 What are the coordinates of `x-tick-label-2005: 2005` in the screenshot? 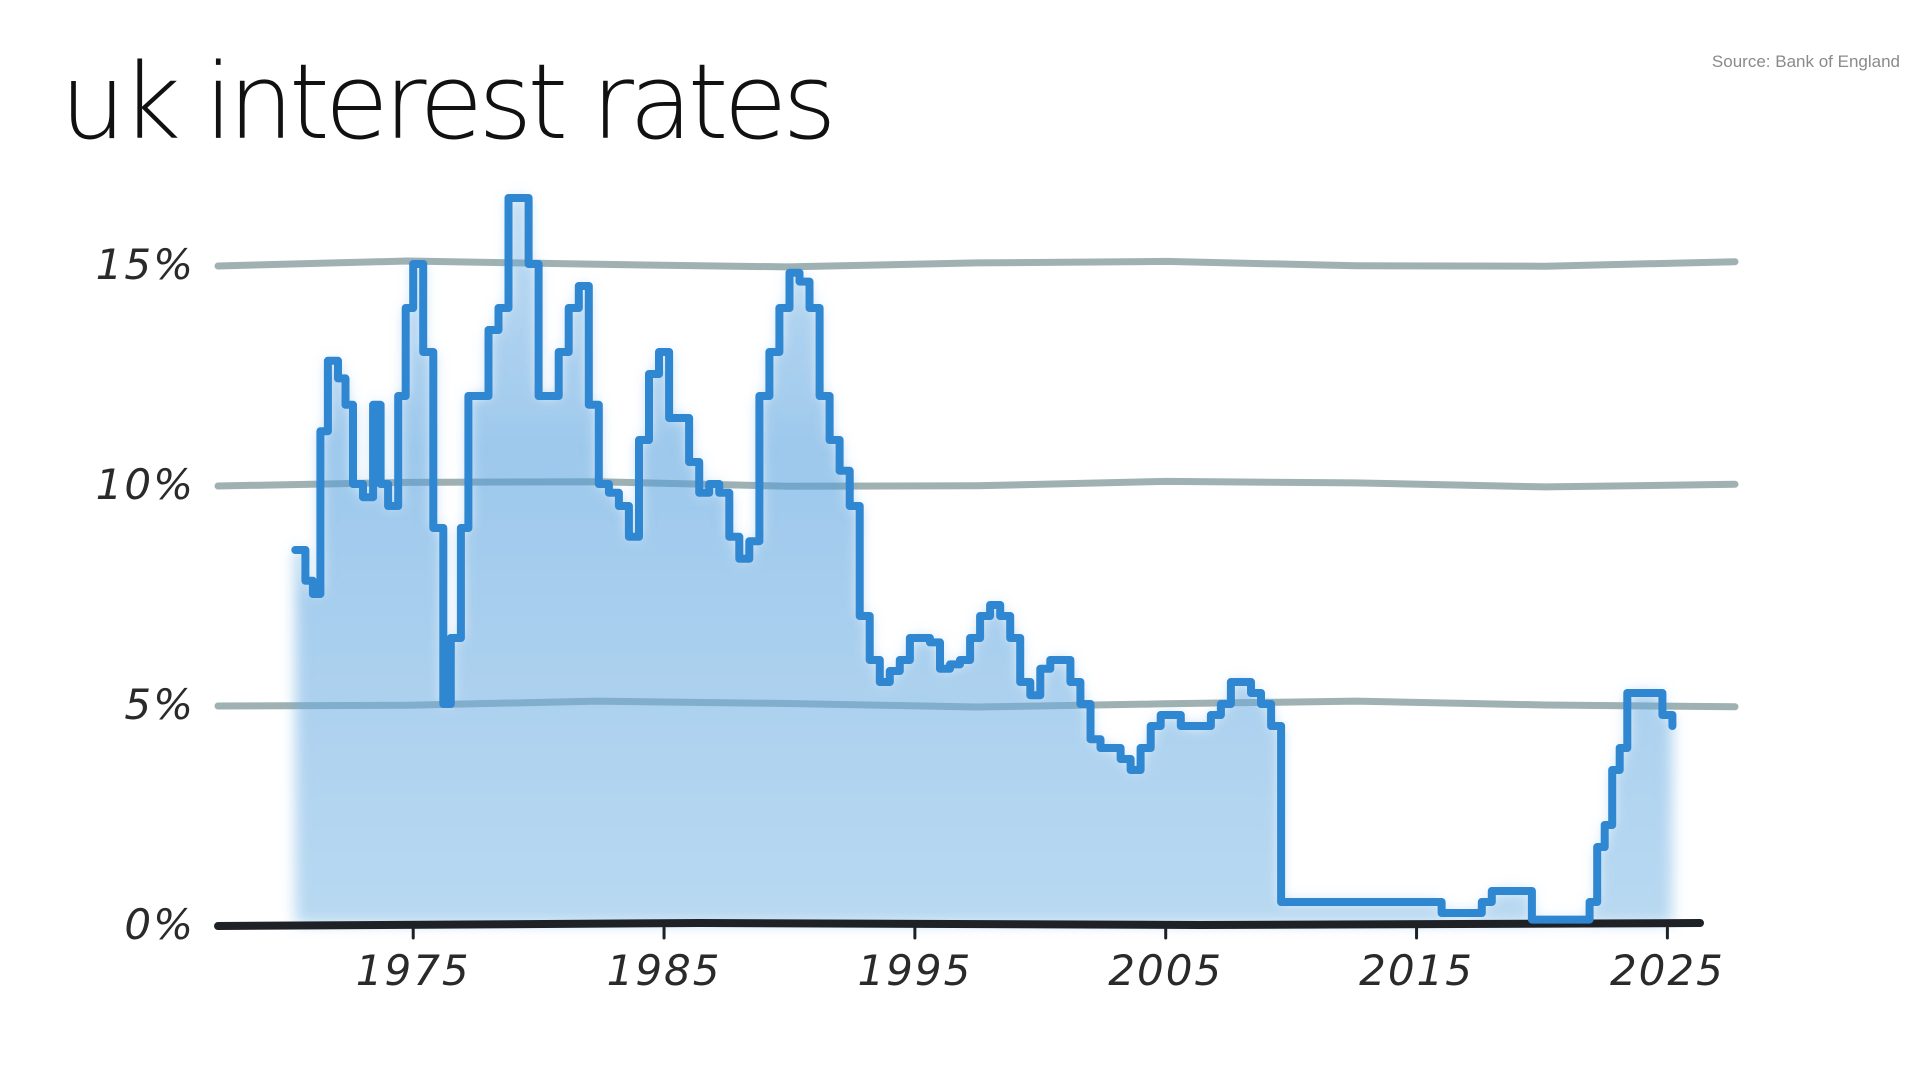 It's located at (1165, 970).